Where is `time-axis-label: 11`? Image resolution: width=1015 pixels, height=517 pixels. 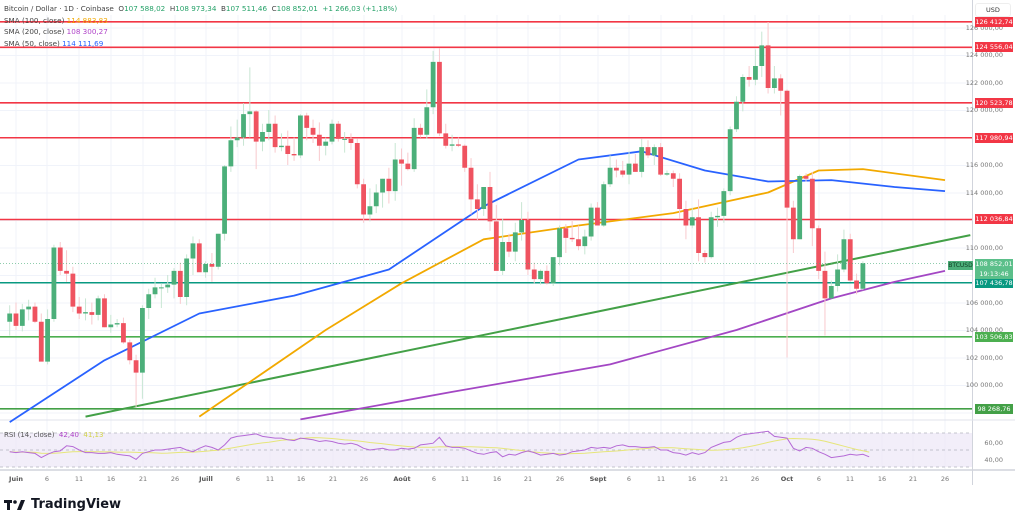
time-axis-label: 11 is located at coordinates (465, 479).